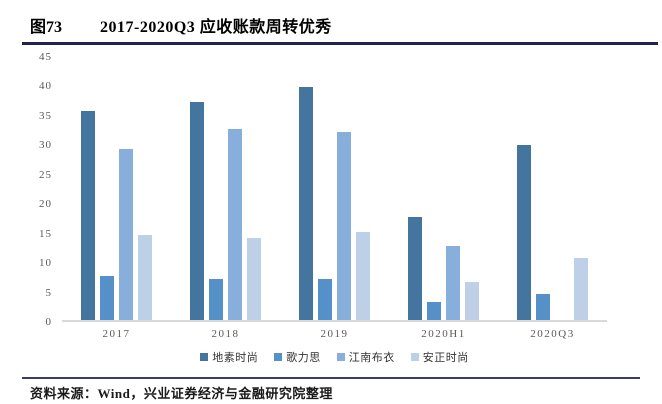  I want to click on legend-item: 地素时尚, so click(229, 357).